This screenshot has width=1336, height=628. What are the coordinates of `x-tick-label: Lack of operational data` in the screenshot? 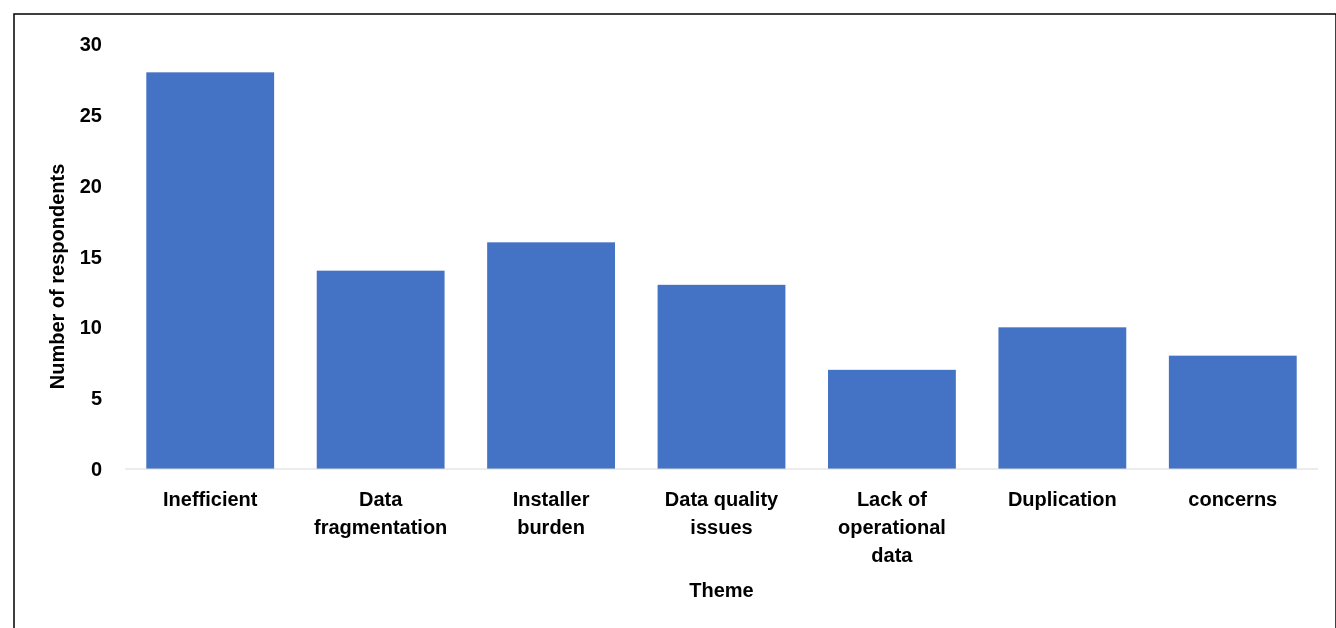 It's located at (892, 527).